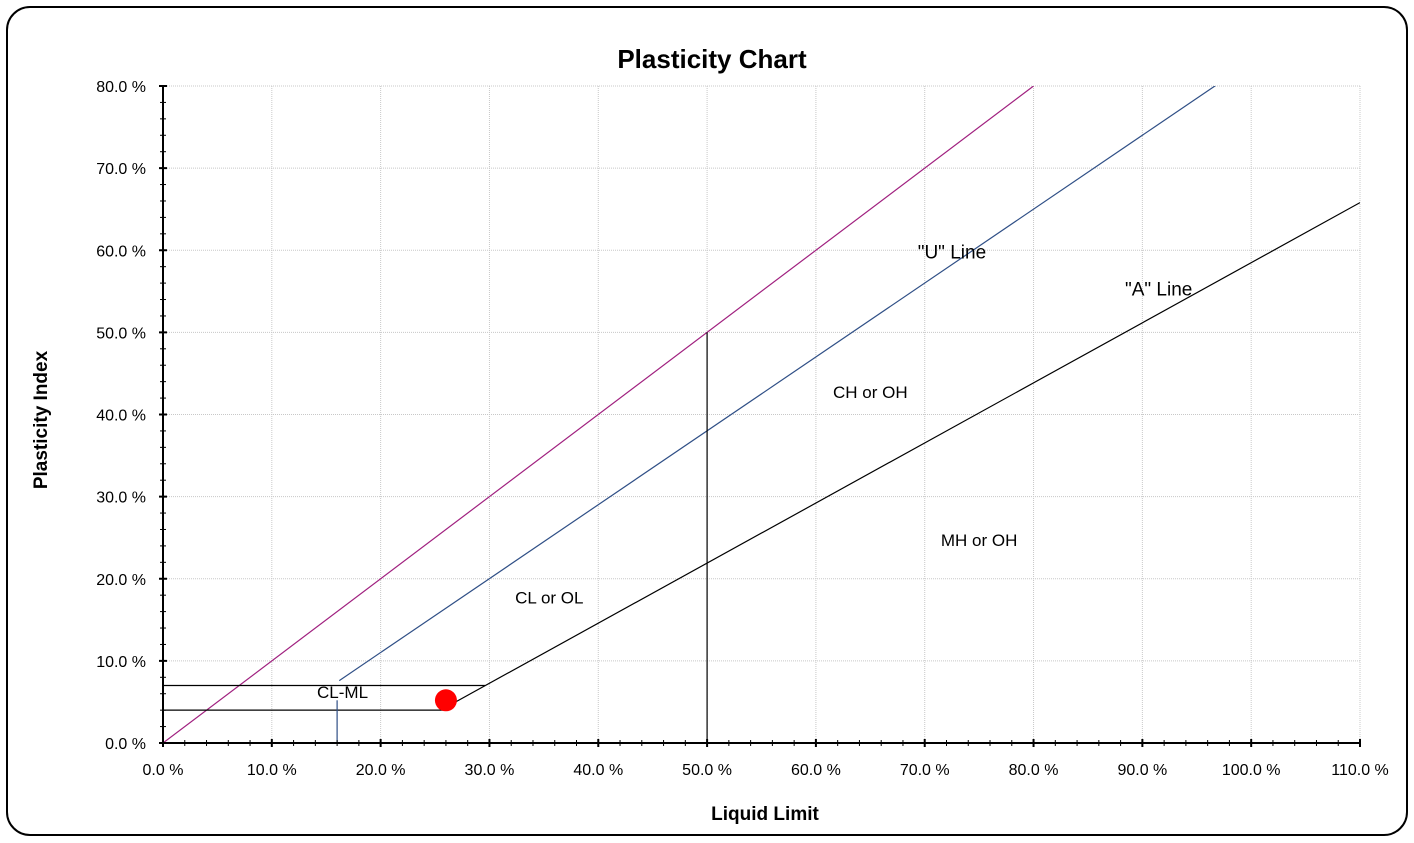  Describe the element at coordinates (121, 580) in the screenshot. I see `y-tick-label: 20.0 %` at that location.